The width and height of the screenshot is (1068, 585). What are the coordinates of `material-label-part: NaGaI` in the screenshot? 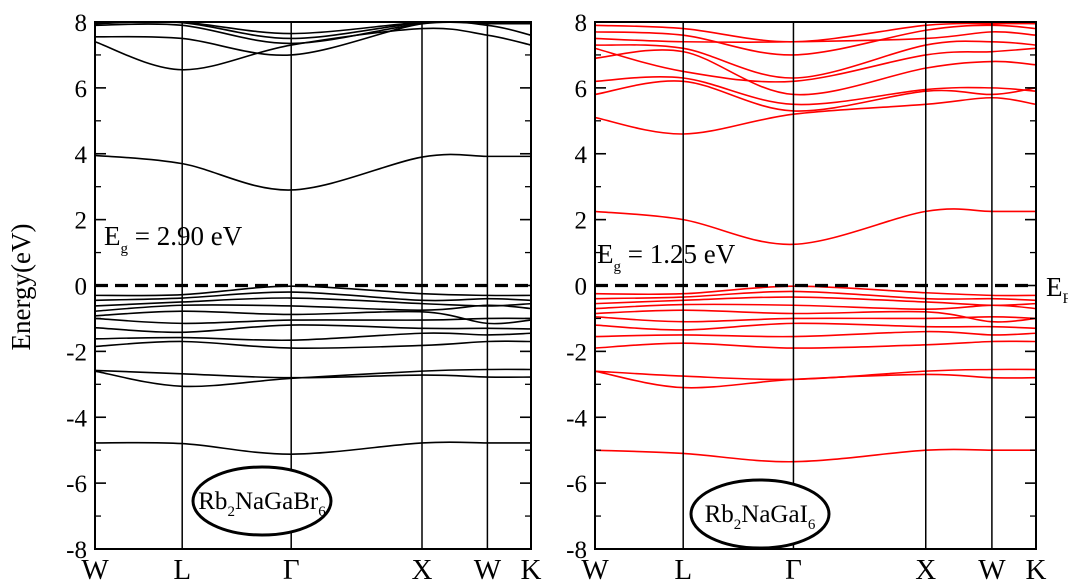 It's located at (774, 514).